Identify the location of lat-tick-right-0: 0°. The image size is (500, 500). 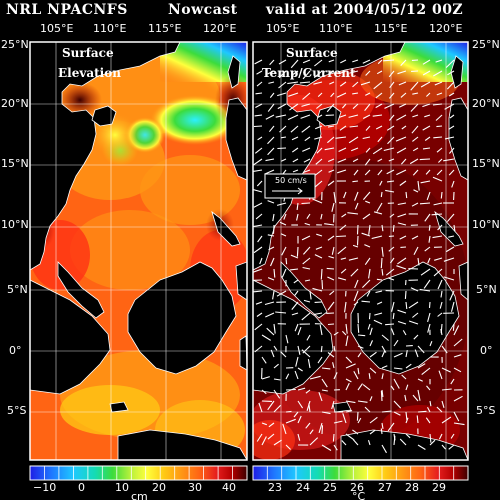
(486, 350).